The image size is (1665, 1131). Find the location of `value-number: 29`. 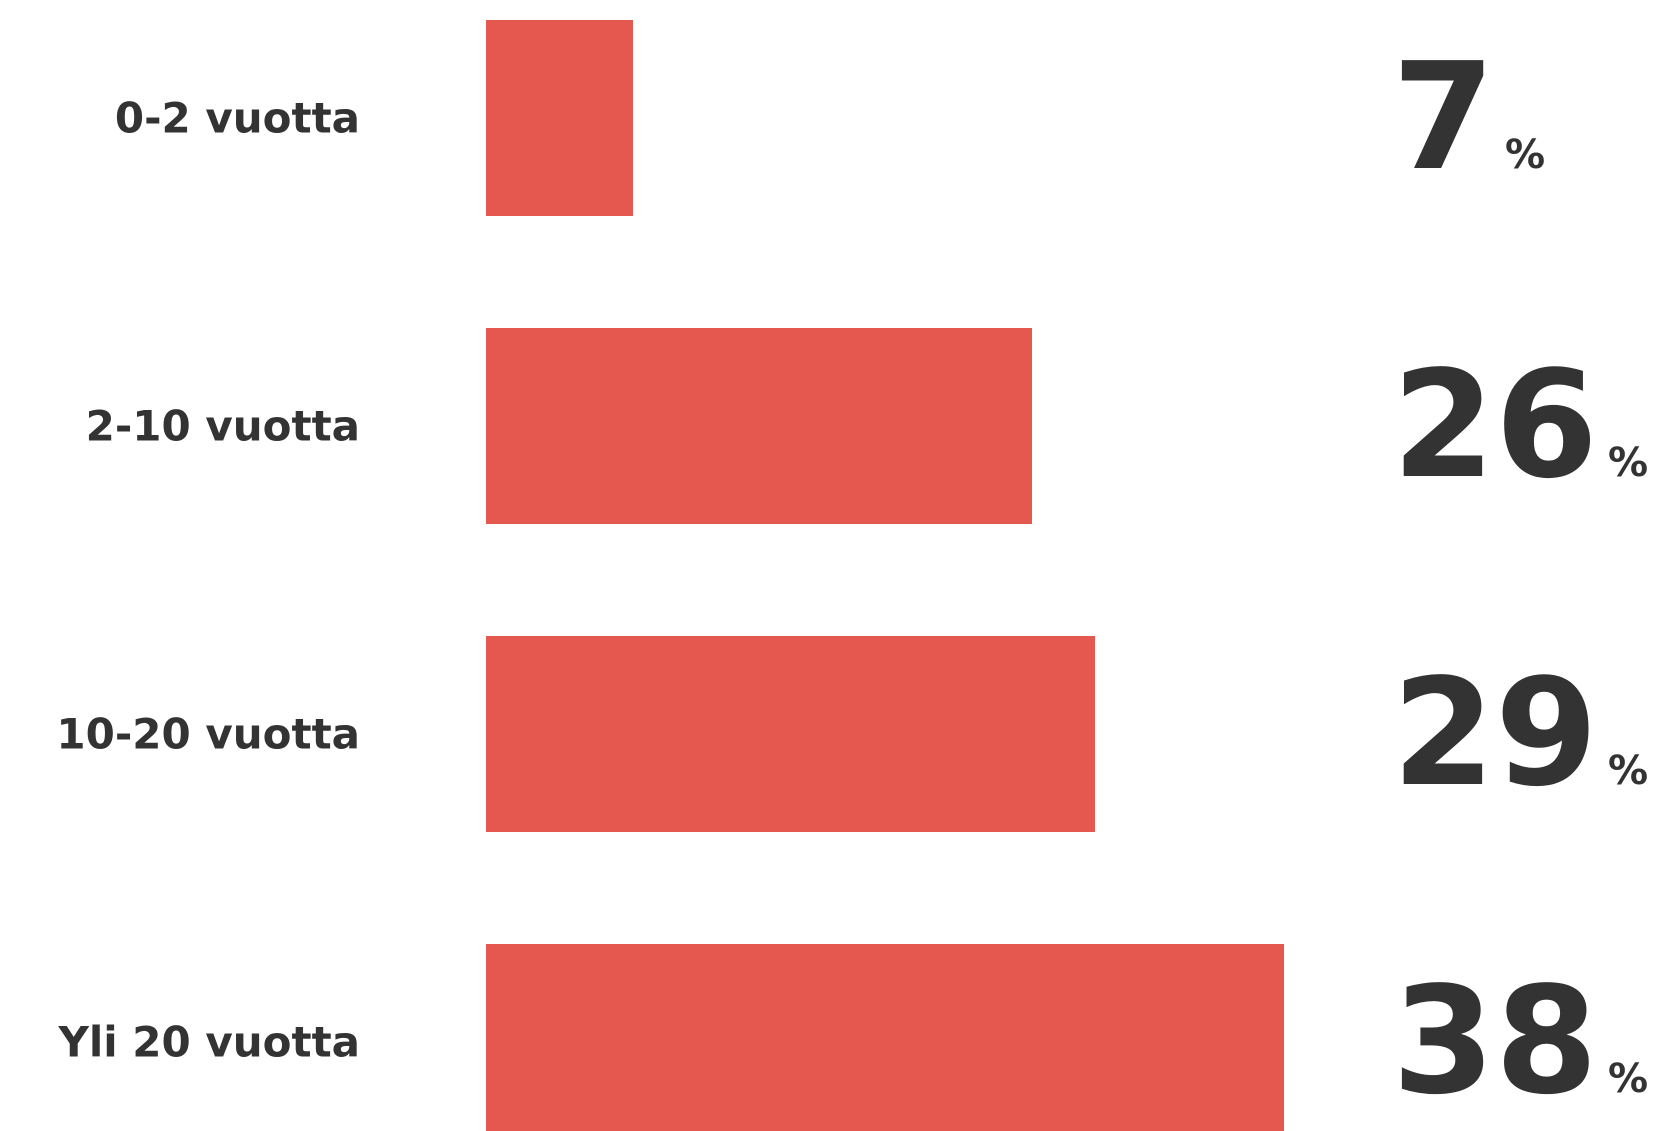

value-number: 29 is located at coordinates (1495, 733).